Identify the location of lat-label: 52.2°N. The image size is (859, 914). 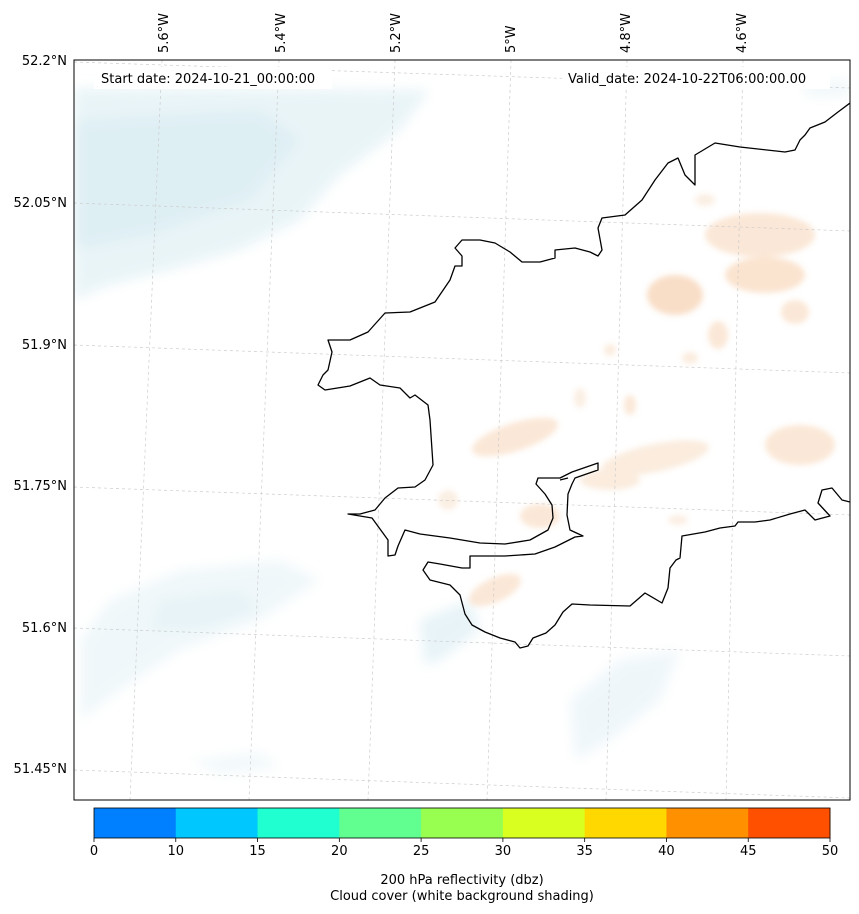
(44, 61).